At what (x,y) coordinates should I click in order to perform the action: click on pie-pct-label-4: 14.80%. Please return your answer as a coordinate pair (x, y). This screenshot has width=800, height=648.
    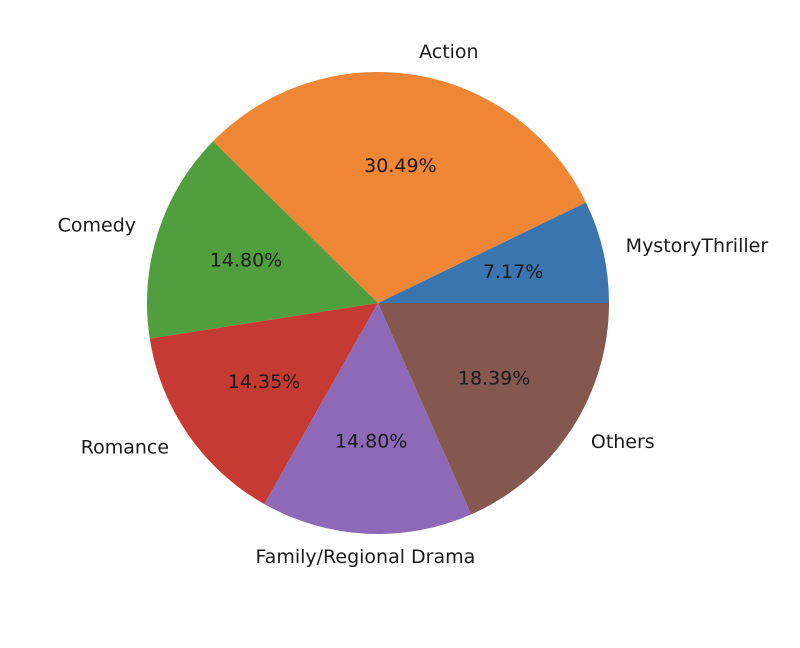
    Looking at the image, I should click on (371, 441).